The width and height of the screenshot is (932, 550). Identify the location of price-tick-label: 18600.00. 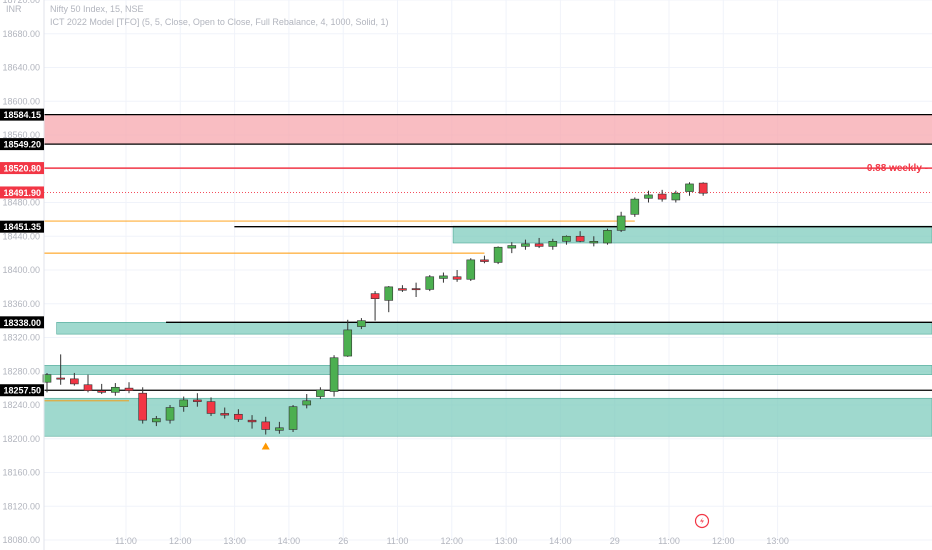
(21, 101).